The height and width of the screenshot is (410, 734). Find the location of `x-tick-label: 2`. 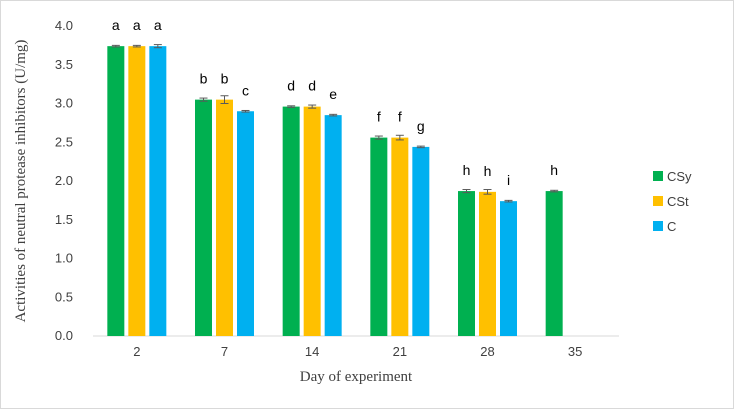

x-tick-label: 2 is located at coordinates (136, 351).